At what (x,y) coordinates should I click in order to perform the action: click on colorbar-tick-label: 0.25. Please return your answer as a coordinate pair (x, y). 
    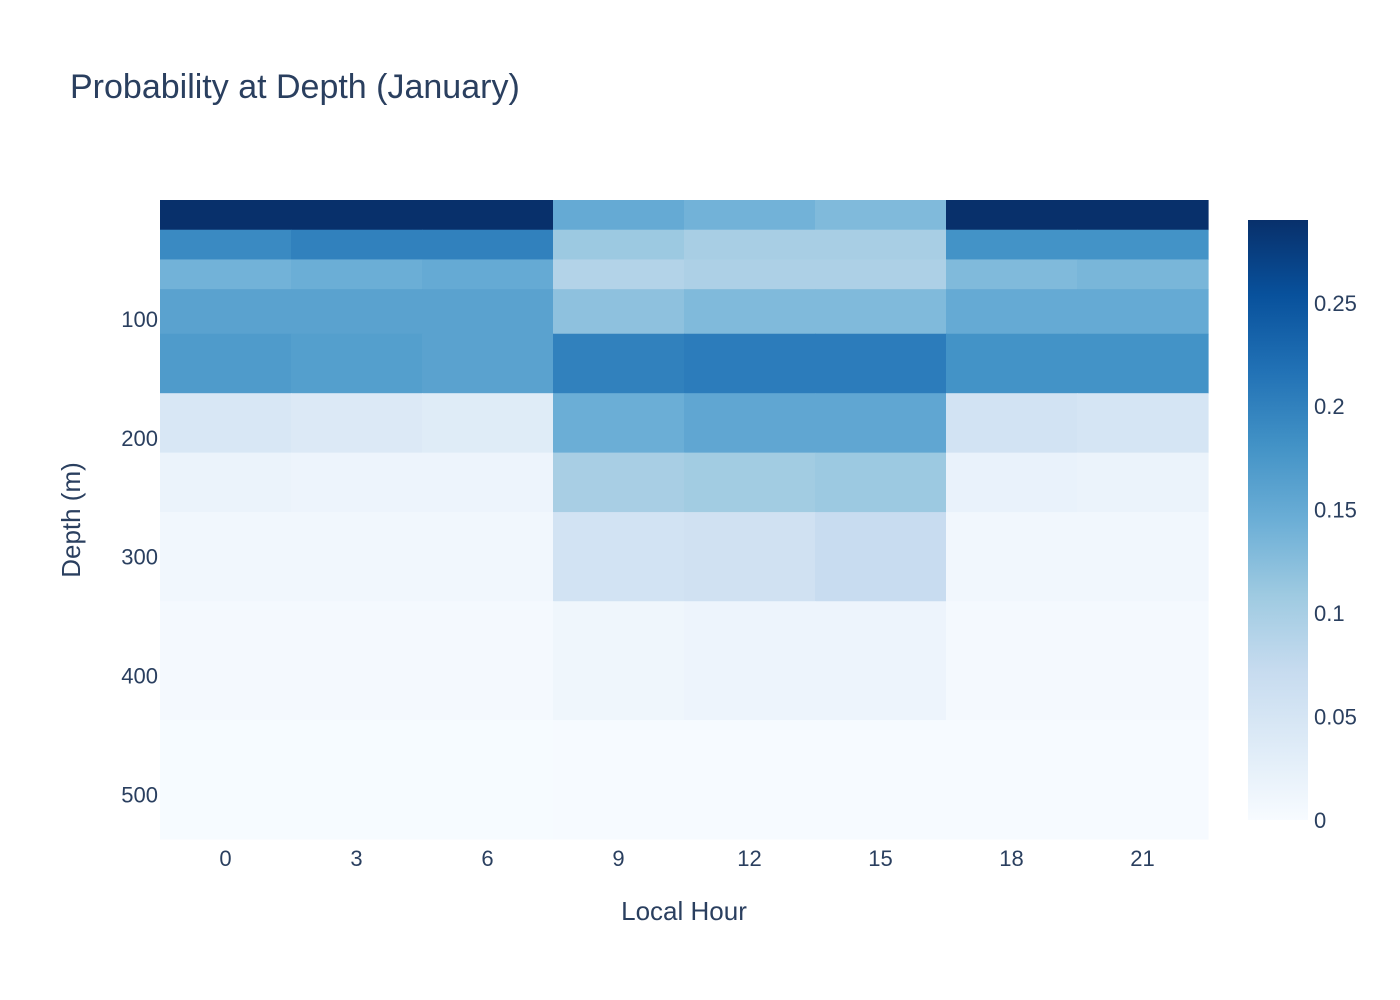
    Looking at the image, I should click on (1335, 303).